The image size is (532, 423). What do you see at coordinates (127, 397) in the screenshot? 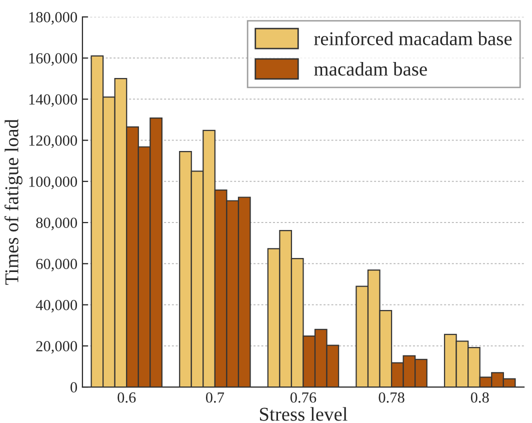
I see `x-tick-label: 0.6` at bounding box center [127, 397].